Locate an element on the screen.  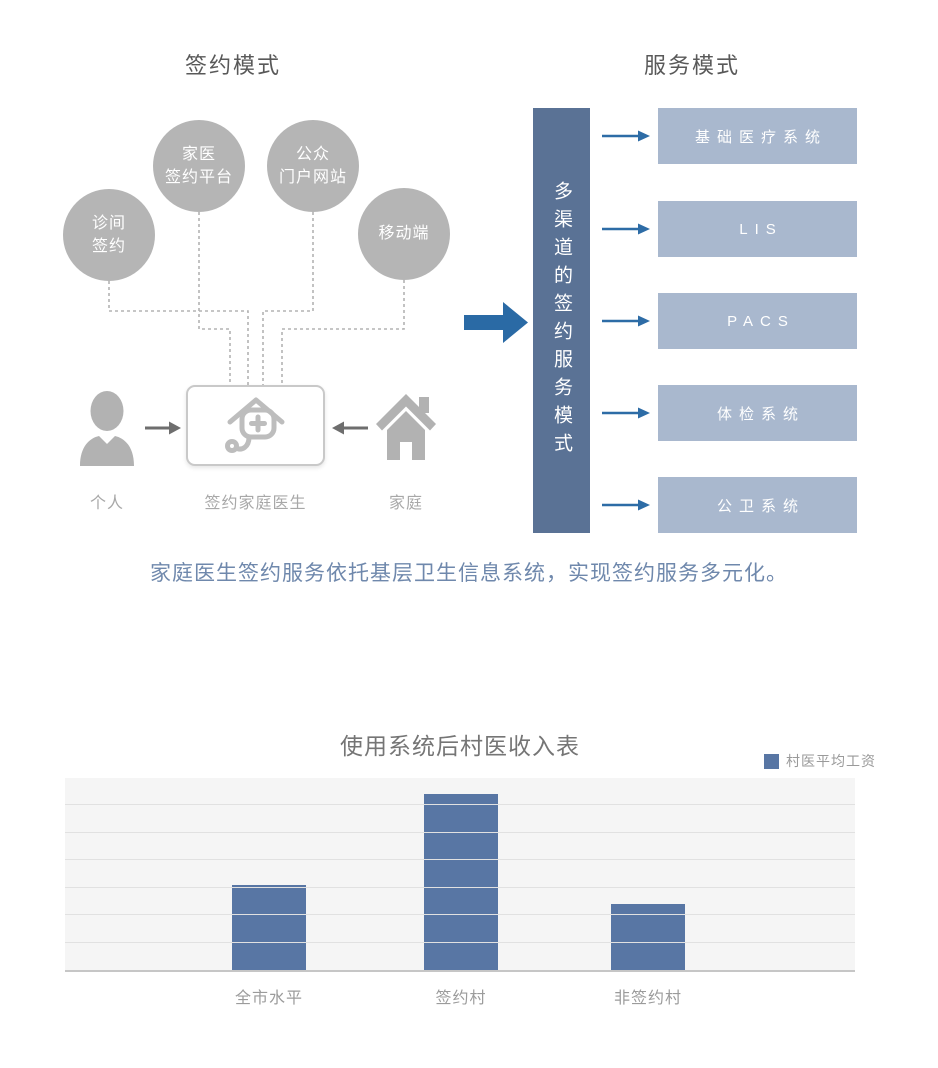
service-mode-title: 服务模式 is located at coordinates (691, 65).